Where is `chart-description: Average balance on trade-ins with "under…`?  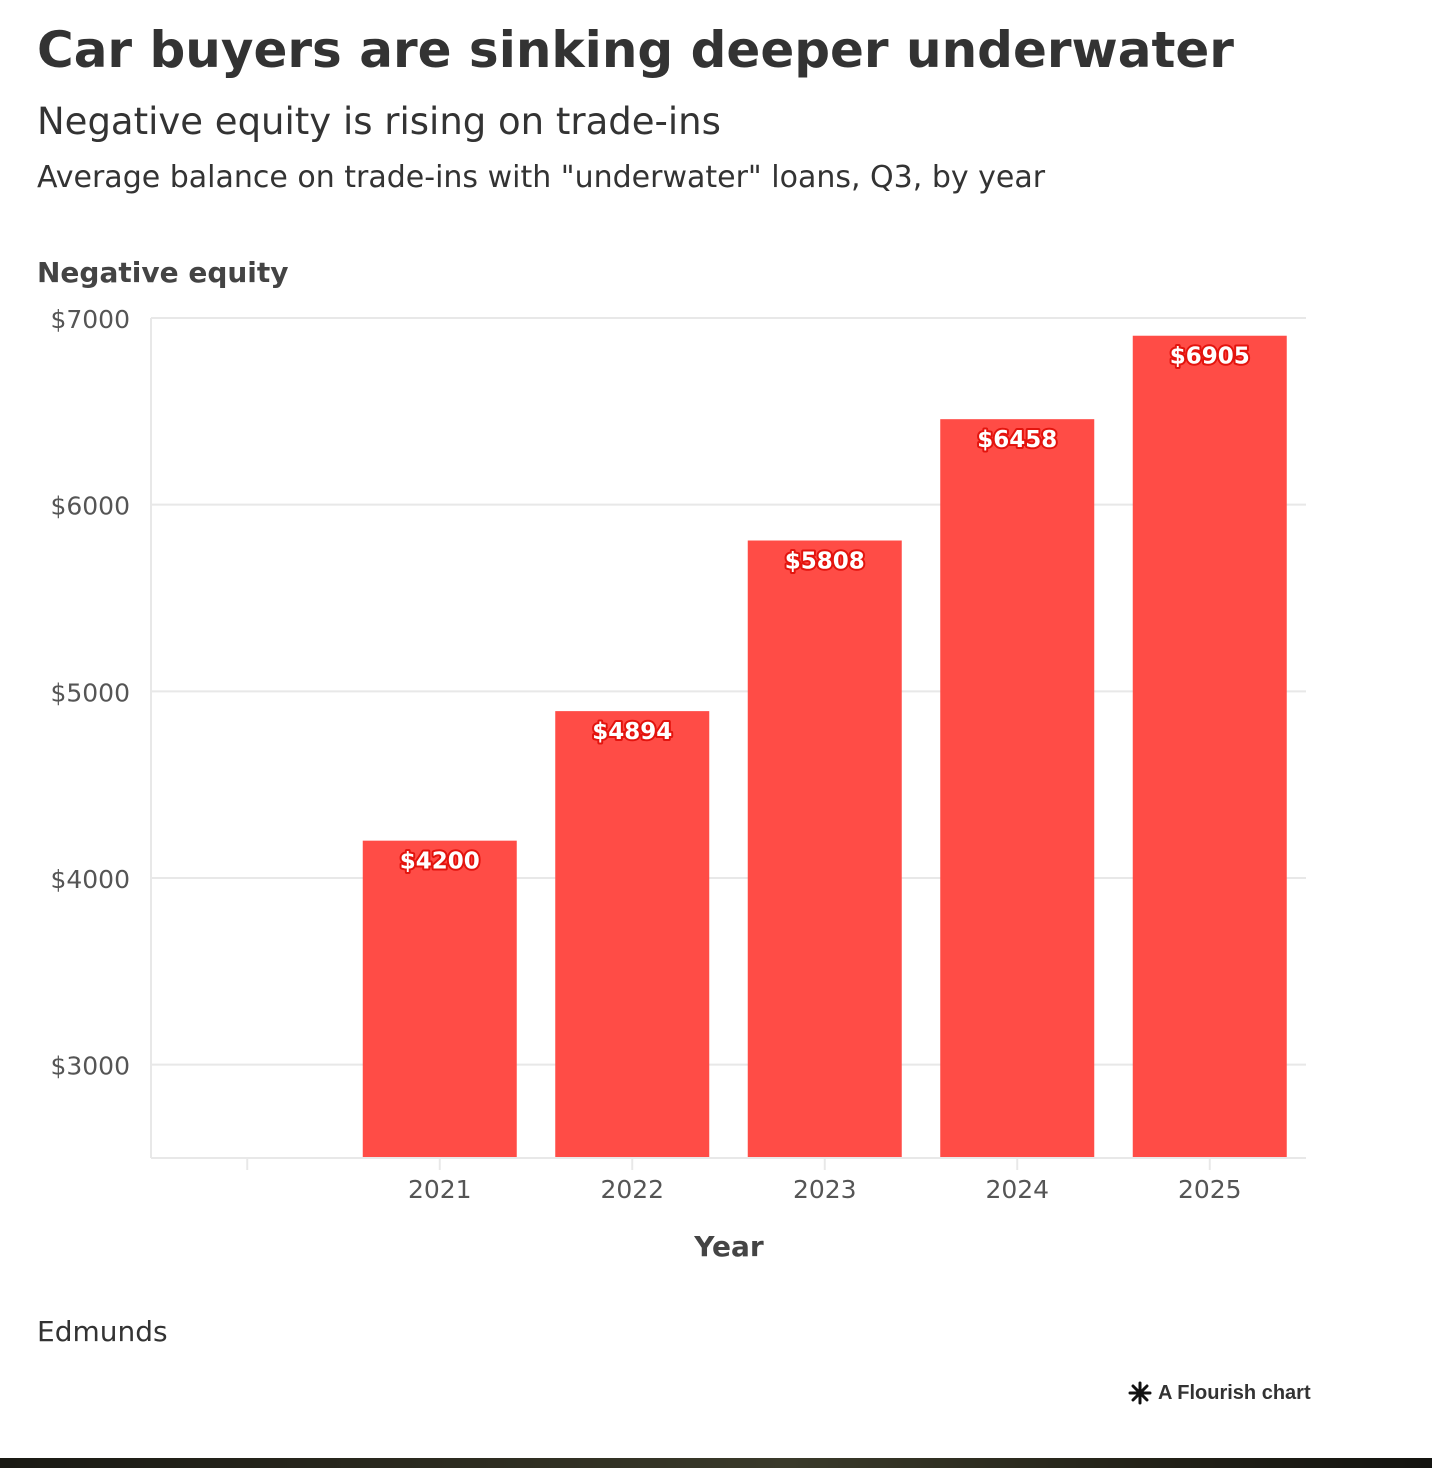
chart-description: Average balance on trade-ins with "under… is located at coordinates (541, 177).